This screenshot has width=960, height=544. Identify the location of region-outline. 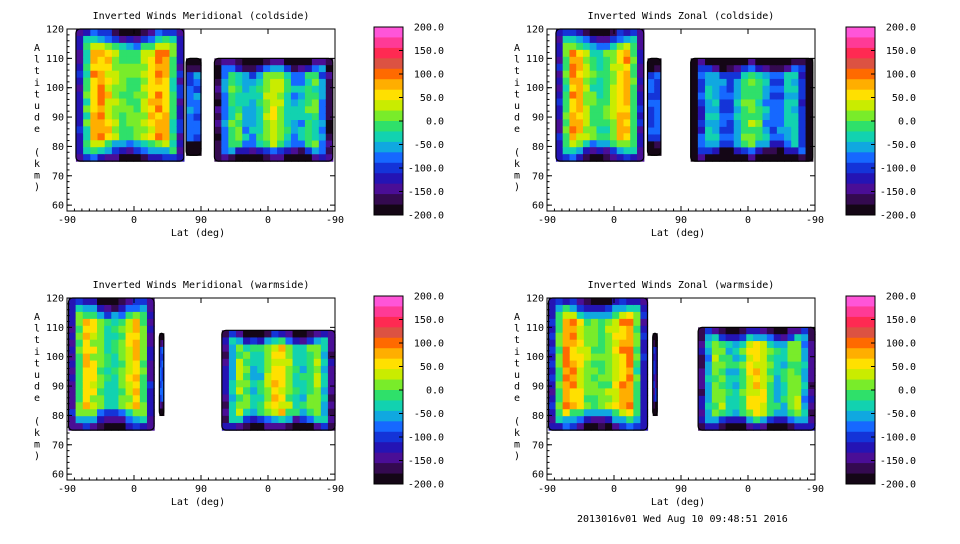
(273, 109).